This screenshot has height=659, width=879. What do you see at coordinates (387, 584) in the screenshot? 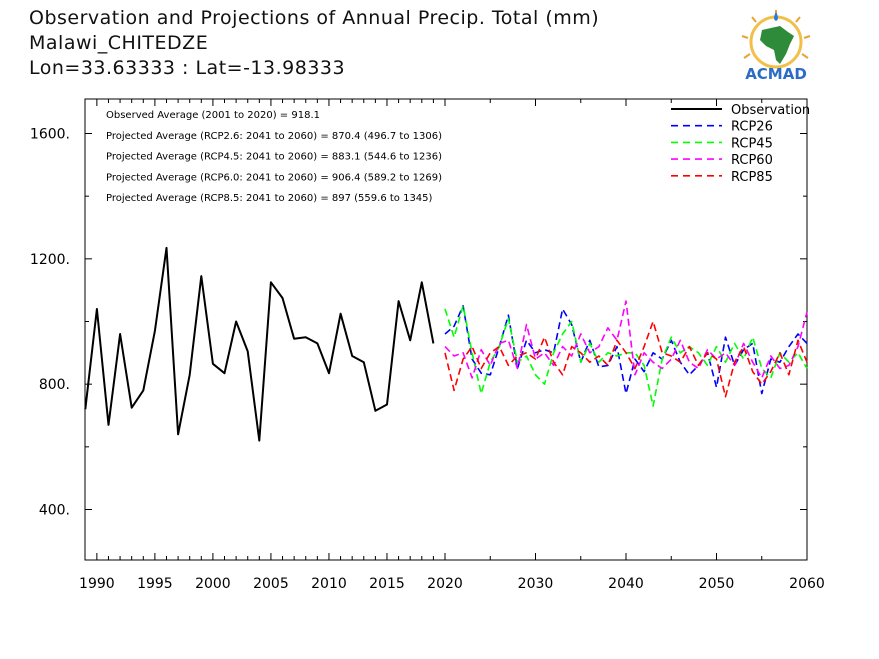
I see `x-tick-label: 2015` at bounding box center [387, 584].